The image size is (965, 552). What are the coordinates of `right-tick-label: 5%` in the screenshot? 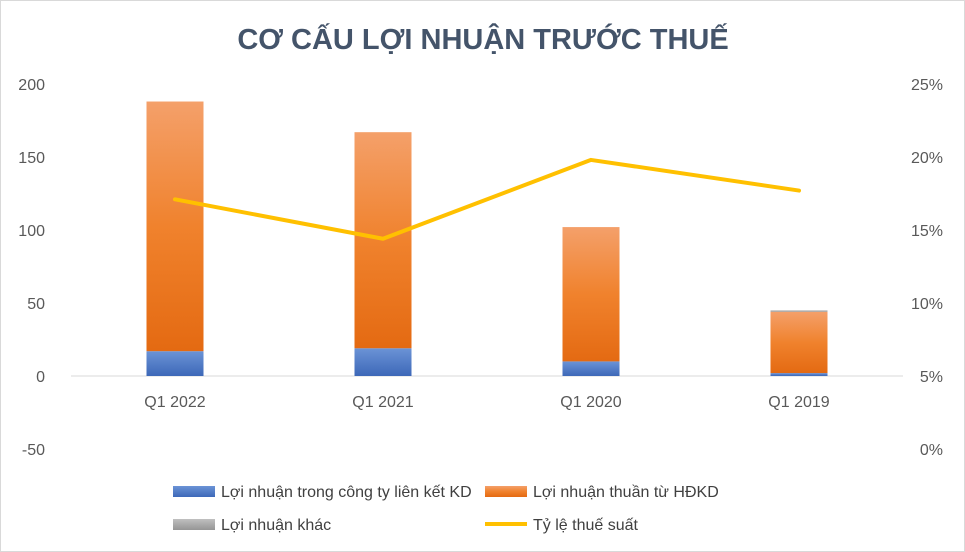 It's located at (931, 377).